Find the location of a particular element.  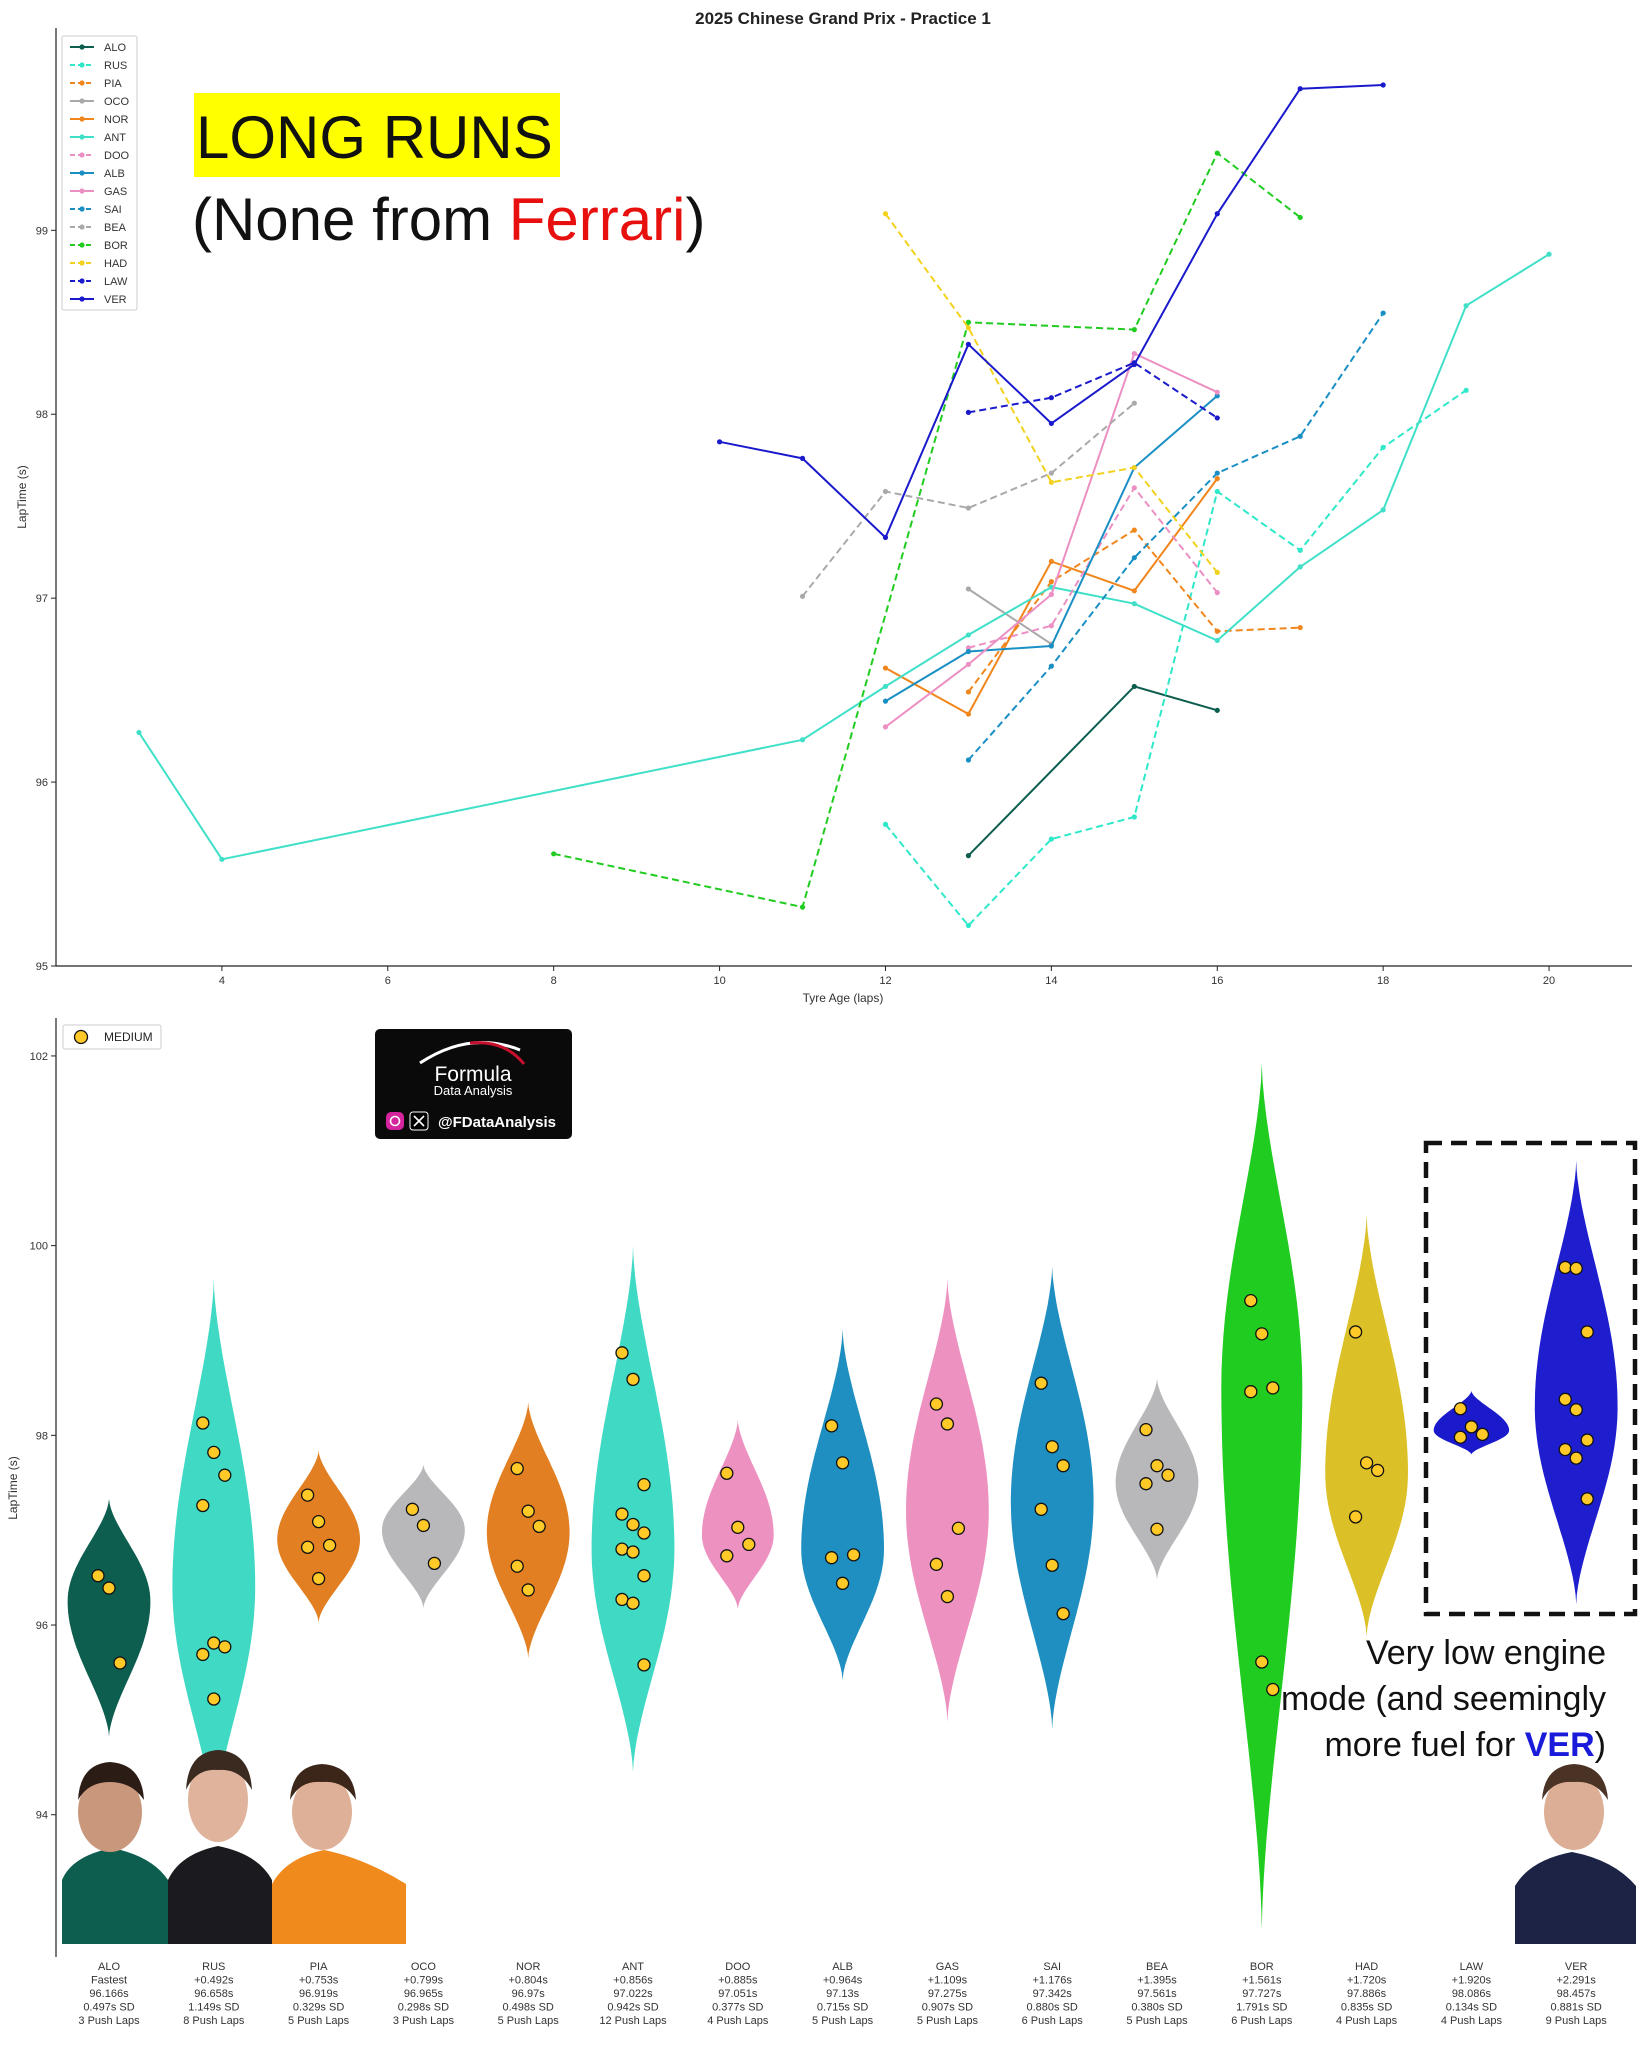

legend-marker-bea is located at coordinates (82, 227).